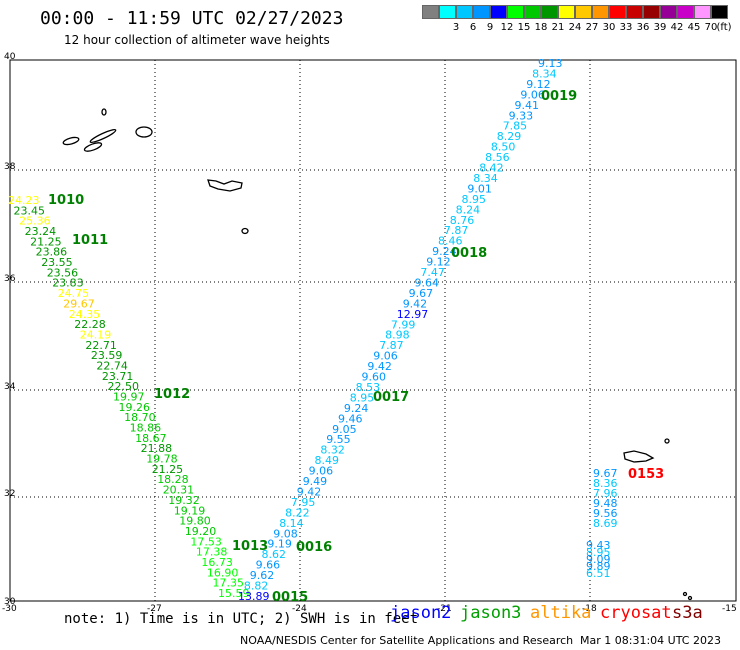  Describe the element at coordinates (729, 609) in the screenshot. I see `lon-tick-label: -15` at that location.